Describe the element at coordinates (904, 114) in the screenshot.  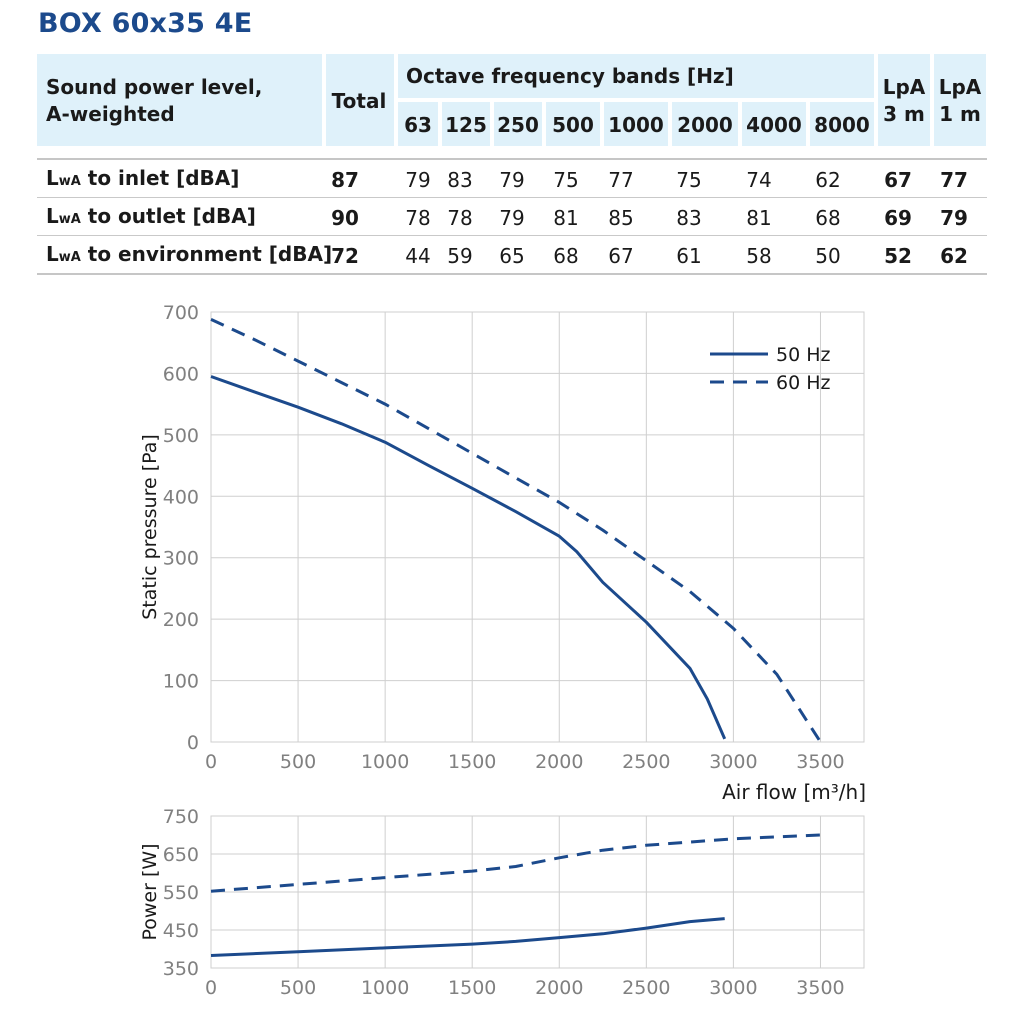
I see `header-lpa3-line2: 3 m` at that location.